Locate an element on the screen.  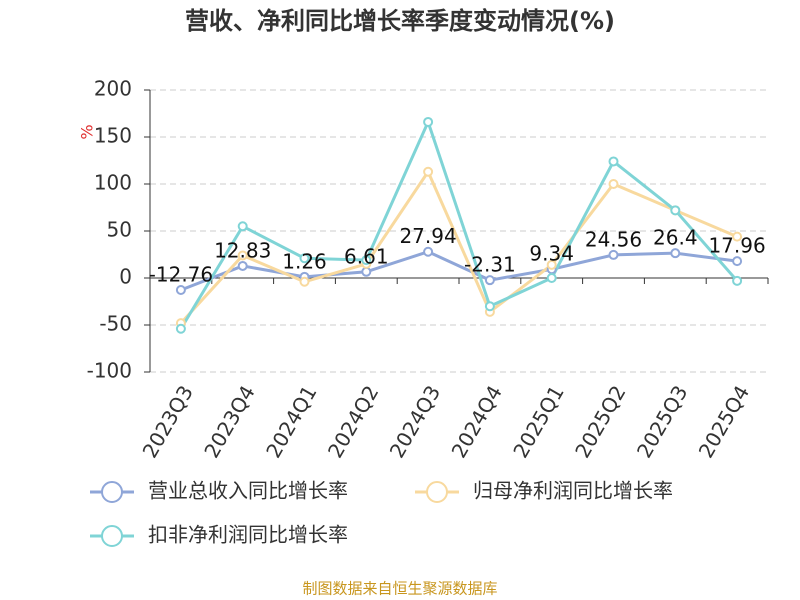
value-label: 17.96 is located at coordinates (736, 246).